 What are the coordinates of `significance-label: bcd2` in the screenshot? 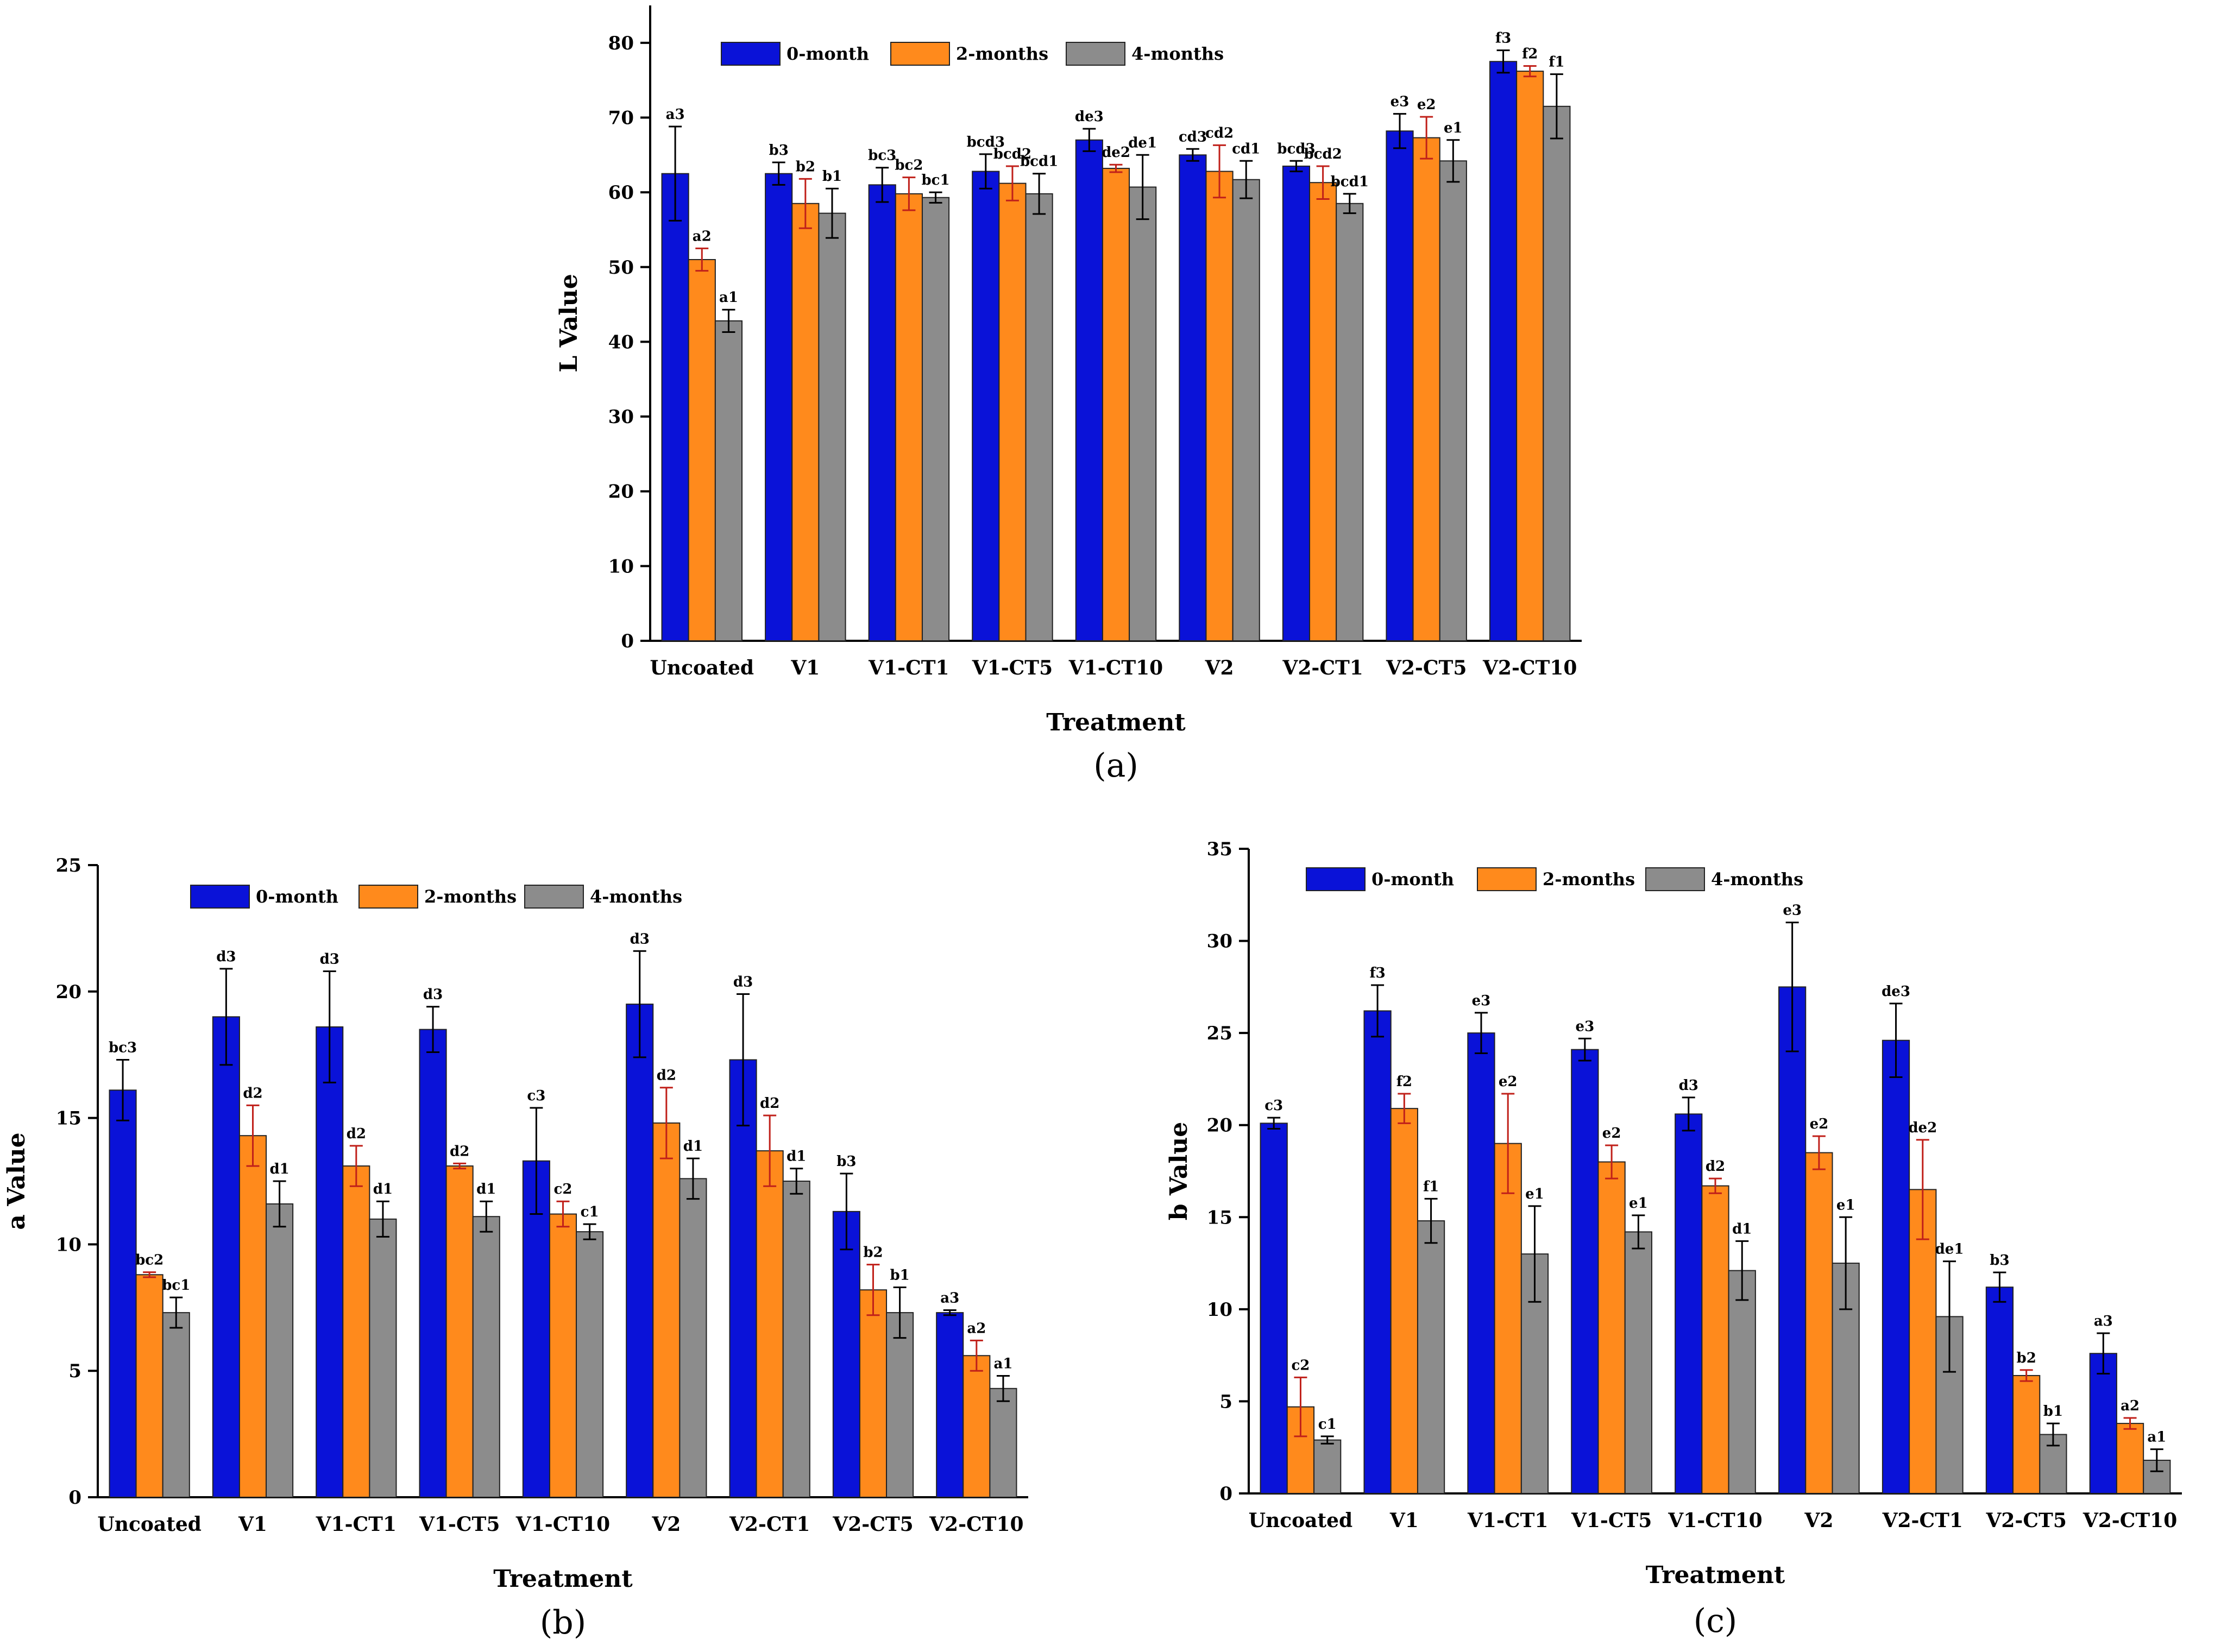 It's located at (1323, 154).